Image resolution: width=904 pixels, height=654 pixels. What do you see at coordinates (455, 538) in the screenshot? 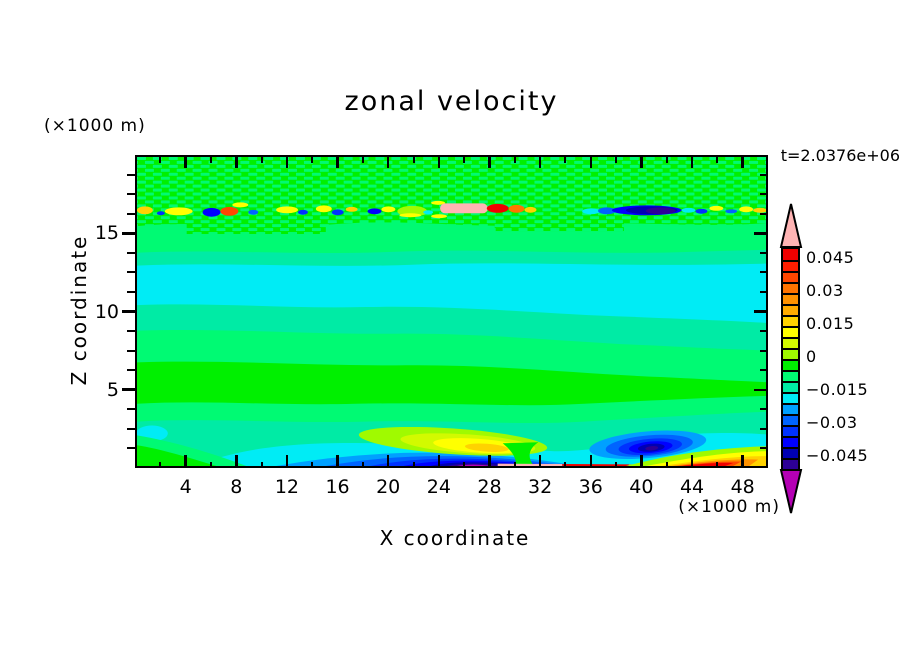
I see `x-axis-label: X coordinate` at bounding box center [455, 538].